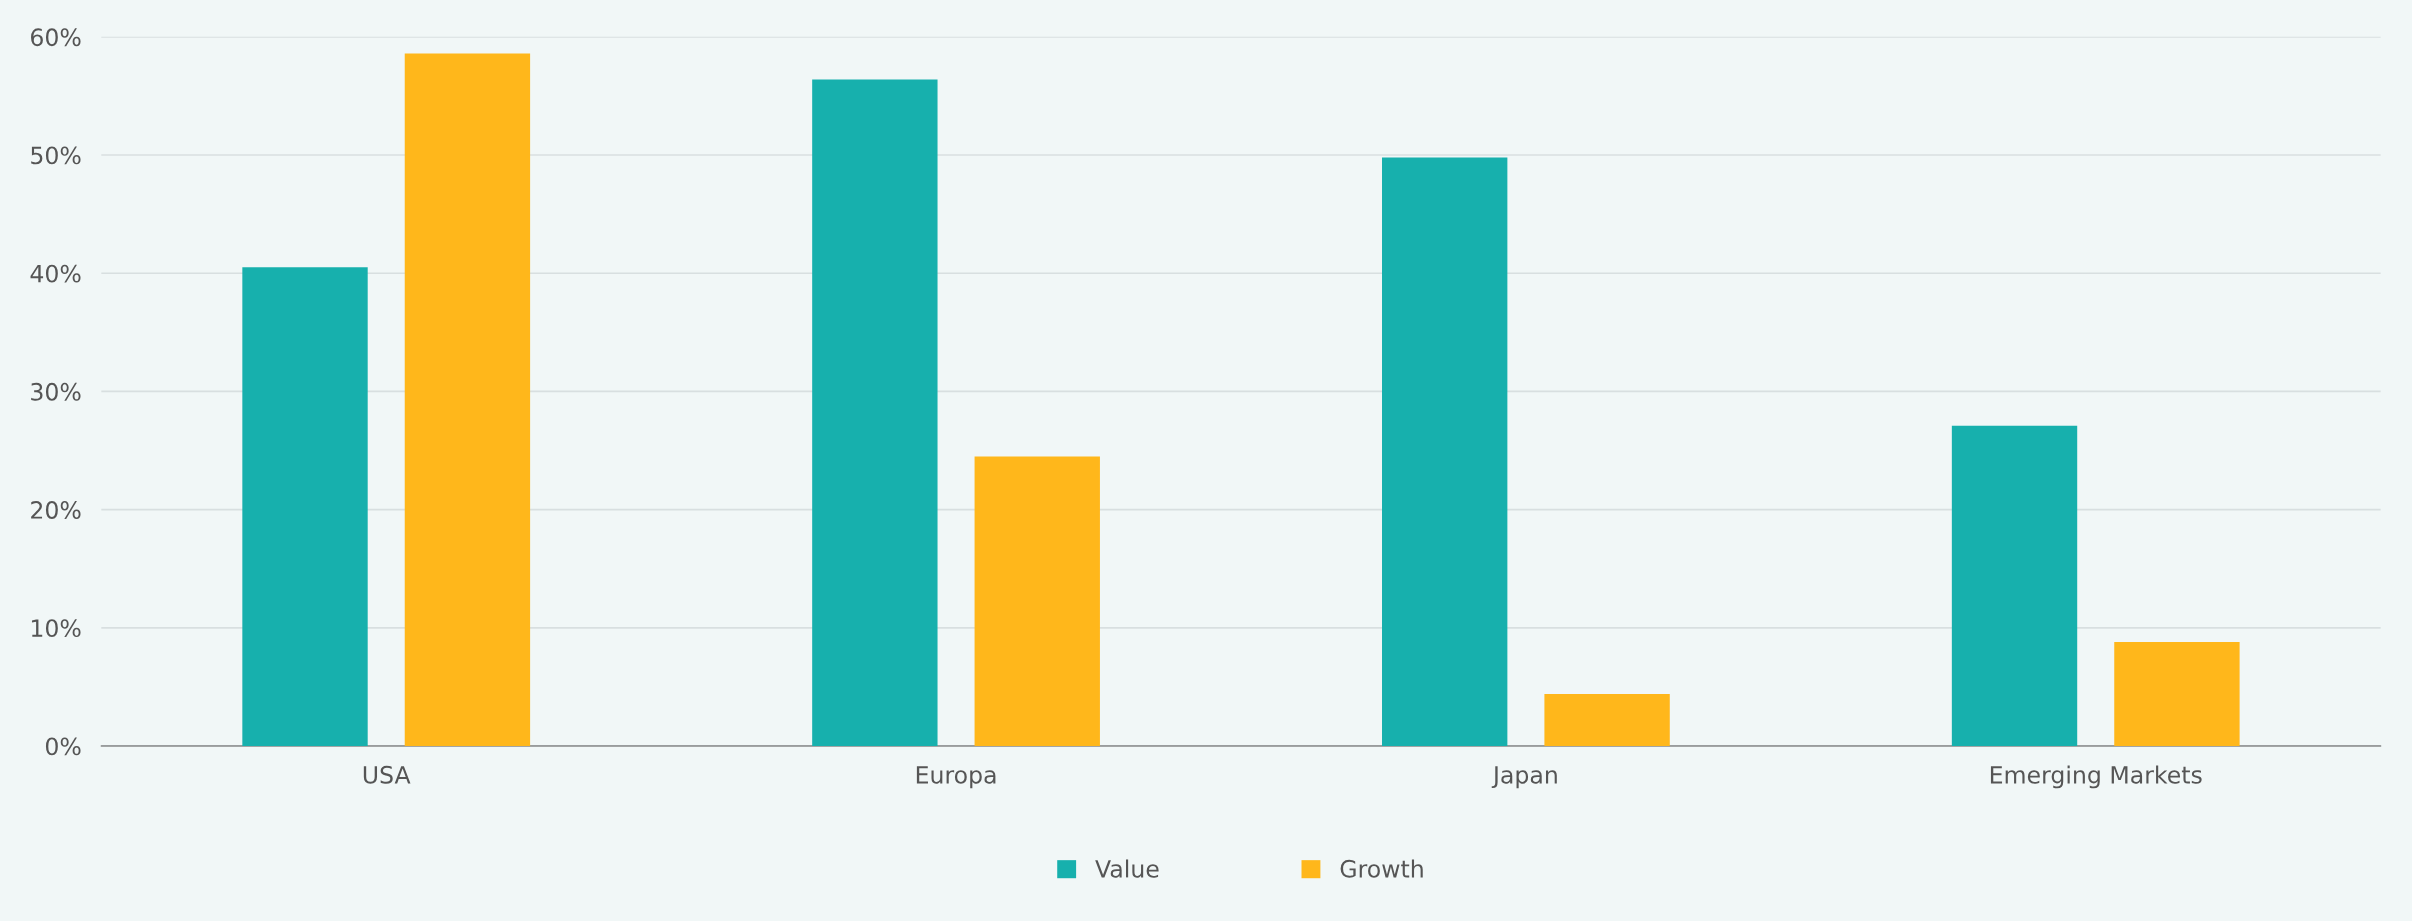  What do you see at coordinates (56, 155) in the screenshot?
I see `y-tick-label: 50%` at bounding box center [56, 155].